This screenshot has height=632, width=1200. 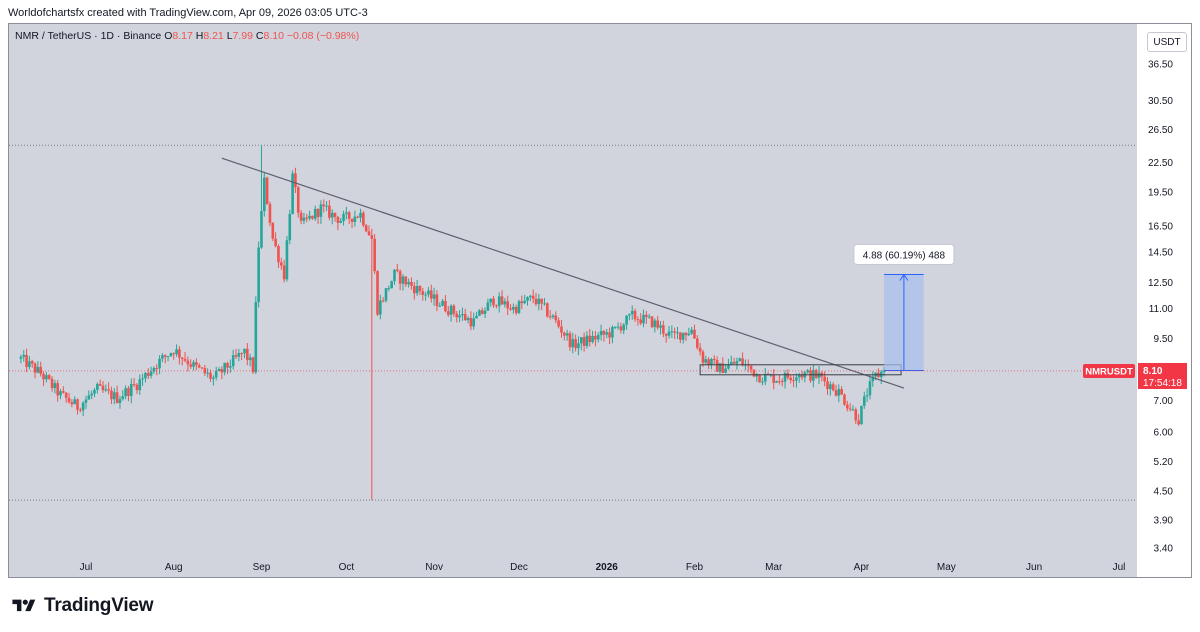 What do you see at coordinates (1034, 567) in the screenshot?
I see `time-tick-label: Jun` at bounding box center [1034, 567].